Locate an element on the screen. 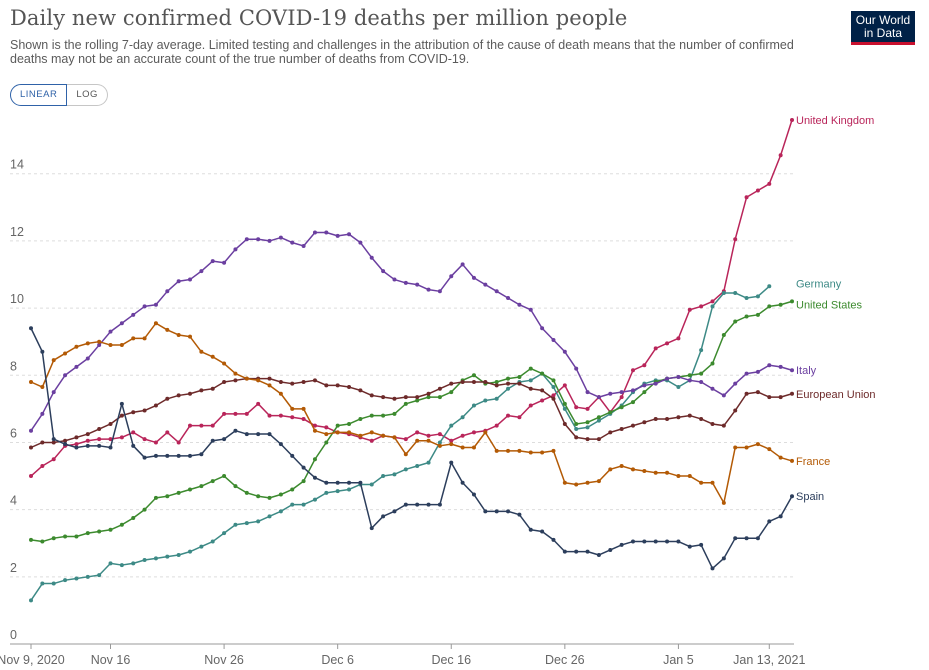  series-label-united-kingdom: United Kingdom is located at coordinates (835, 121).